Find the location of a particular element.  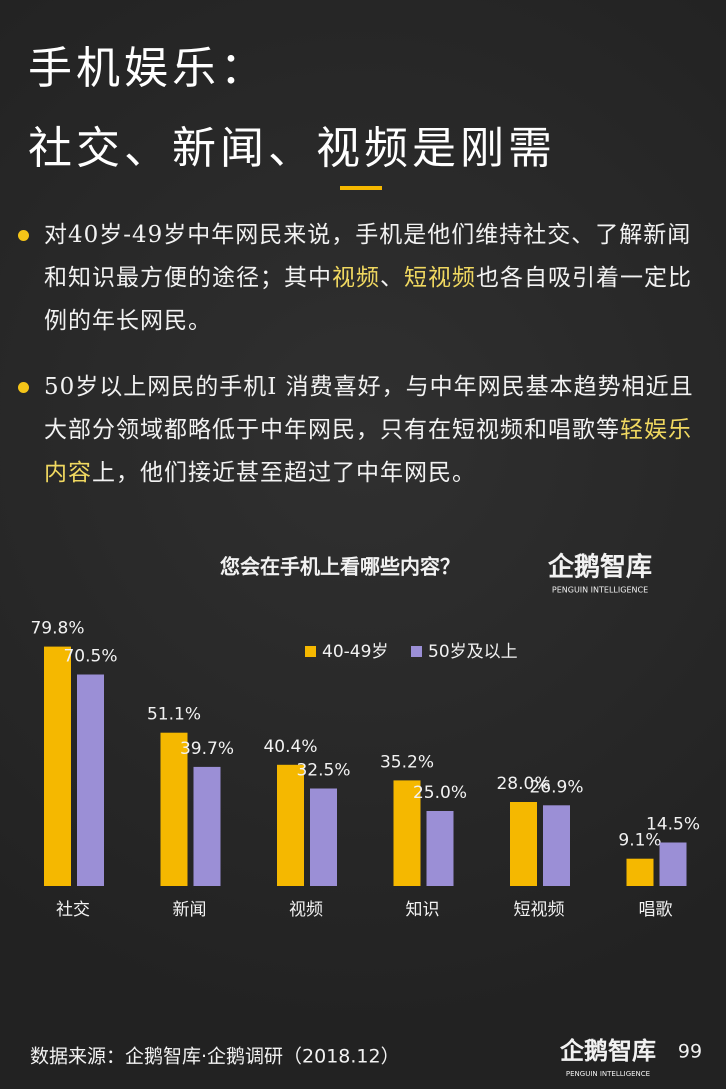

title-underline is located at coordinates (361, 188).